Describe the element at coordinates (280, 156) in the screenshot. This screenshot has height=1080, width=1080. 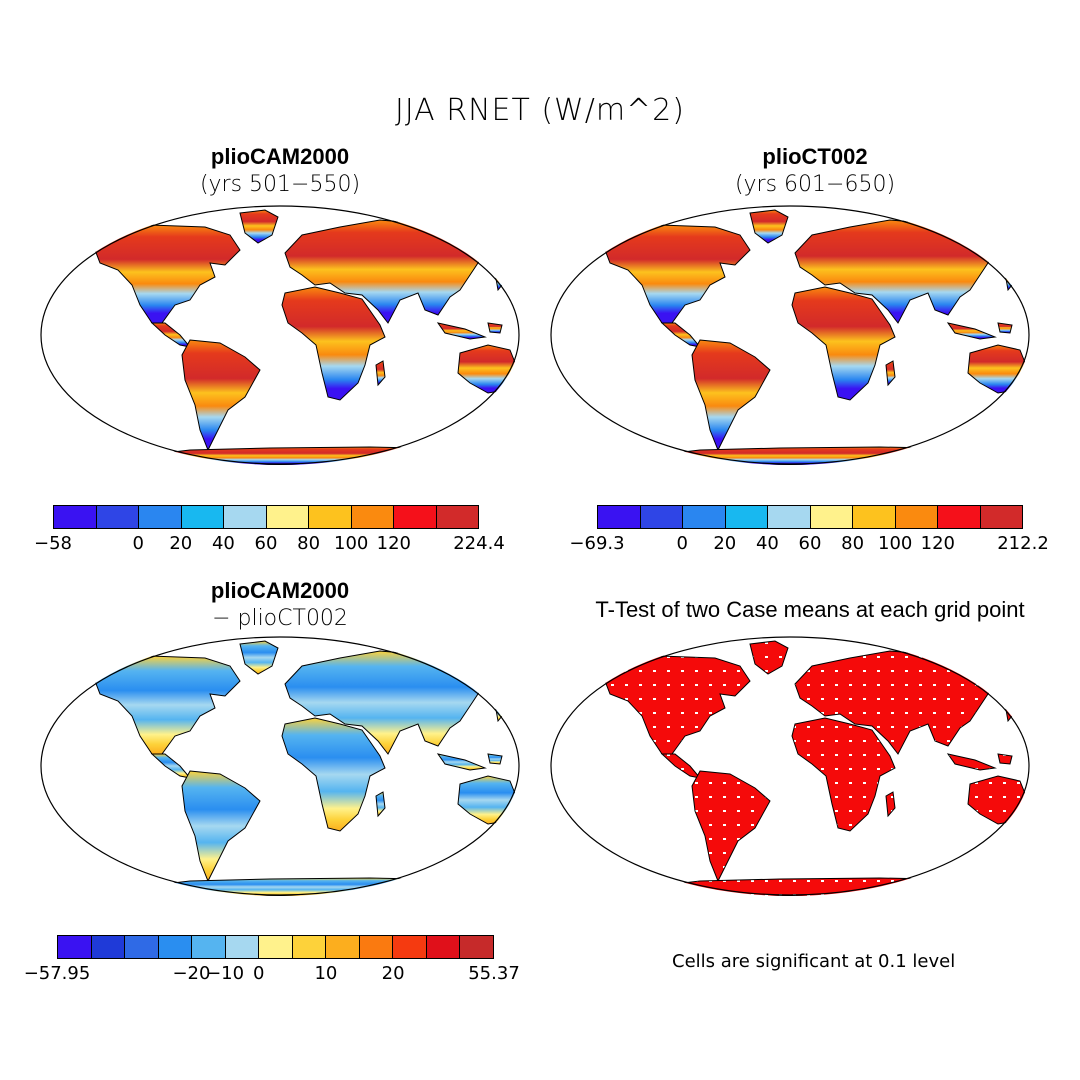
I see `panel1-title: plioCAM2000` at that location.